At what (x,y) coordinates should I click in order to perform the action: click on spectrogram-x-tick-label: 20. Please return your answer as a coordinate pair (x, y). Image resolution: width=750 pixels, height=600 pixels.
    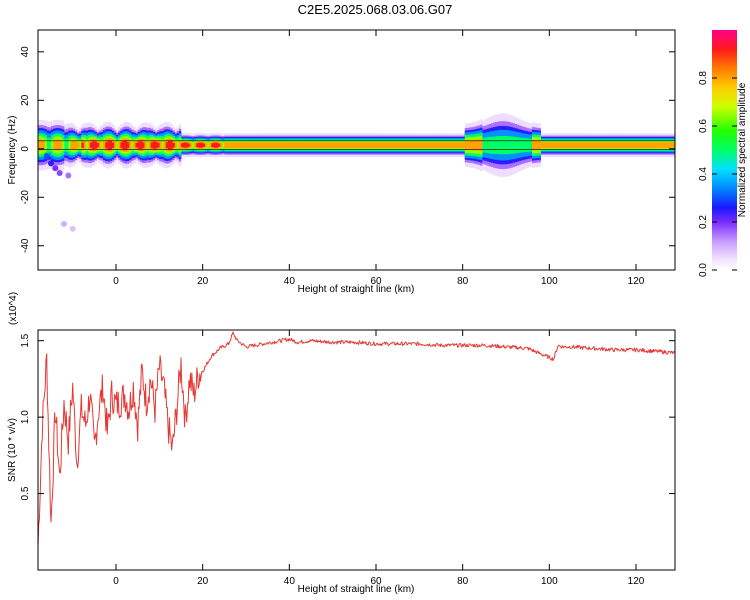
    Looking at the image, I should click on (203, 281).